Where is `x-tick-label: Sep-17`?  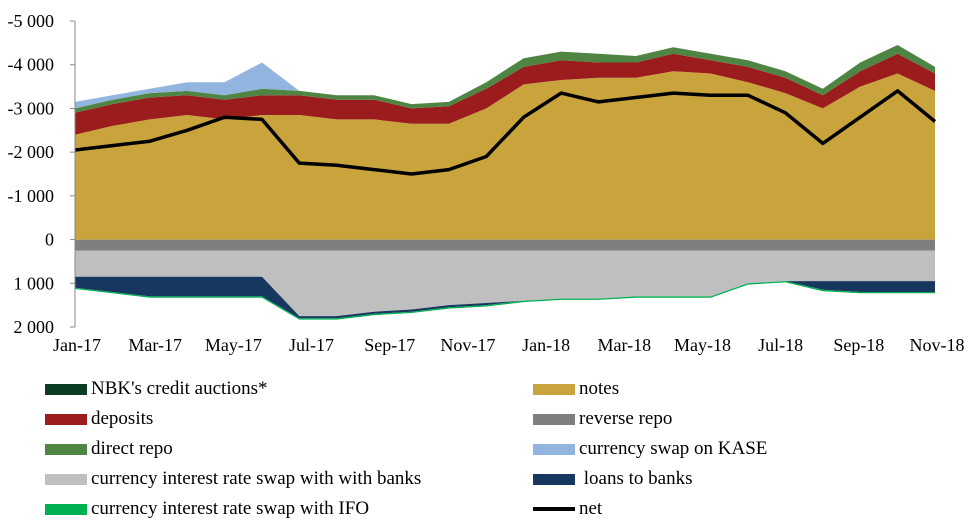 x-tick-label: Sep-17 is located at coordinates (389, 345).